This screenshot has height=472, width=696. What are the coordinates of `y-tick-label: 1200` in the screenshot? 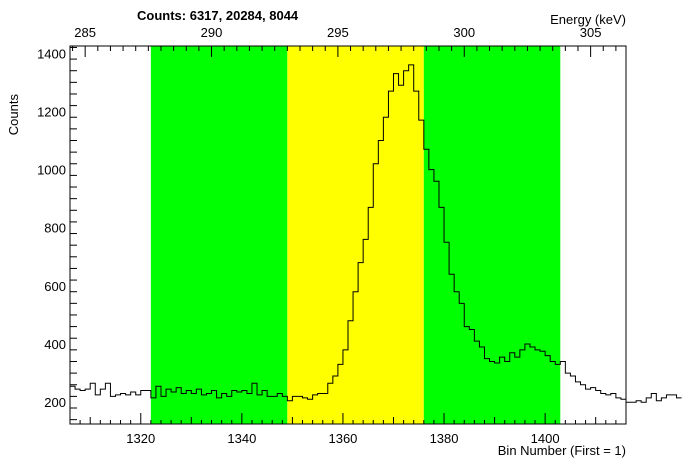 It's located at (51, 111).